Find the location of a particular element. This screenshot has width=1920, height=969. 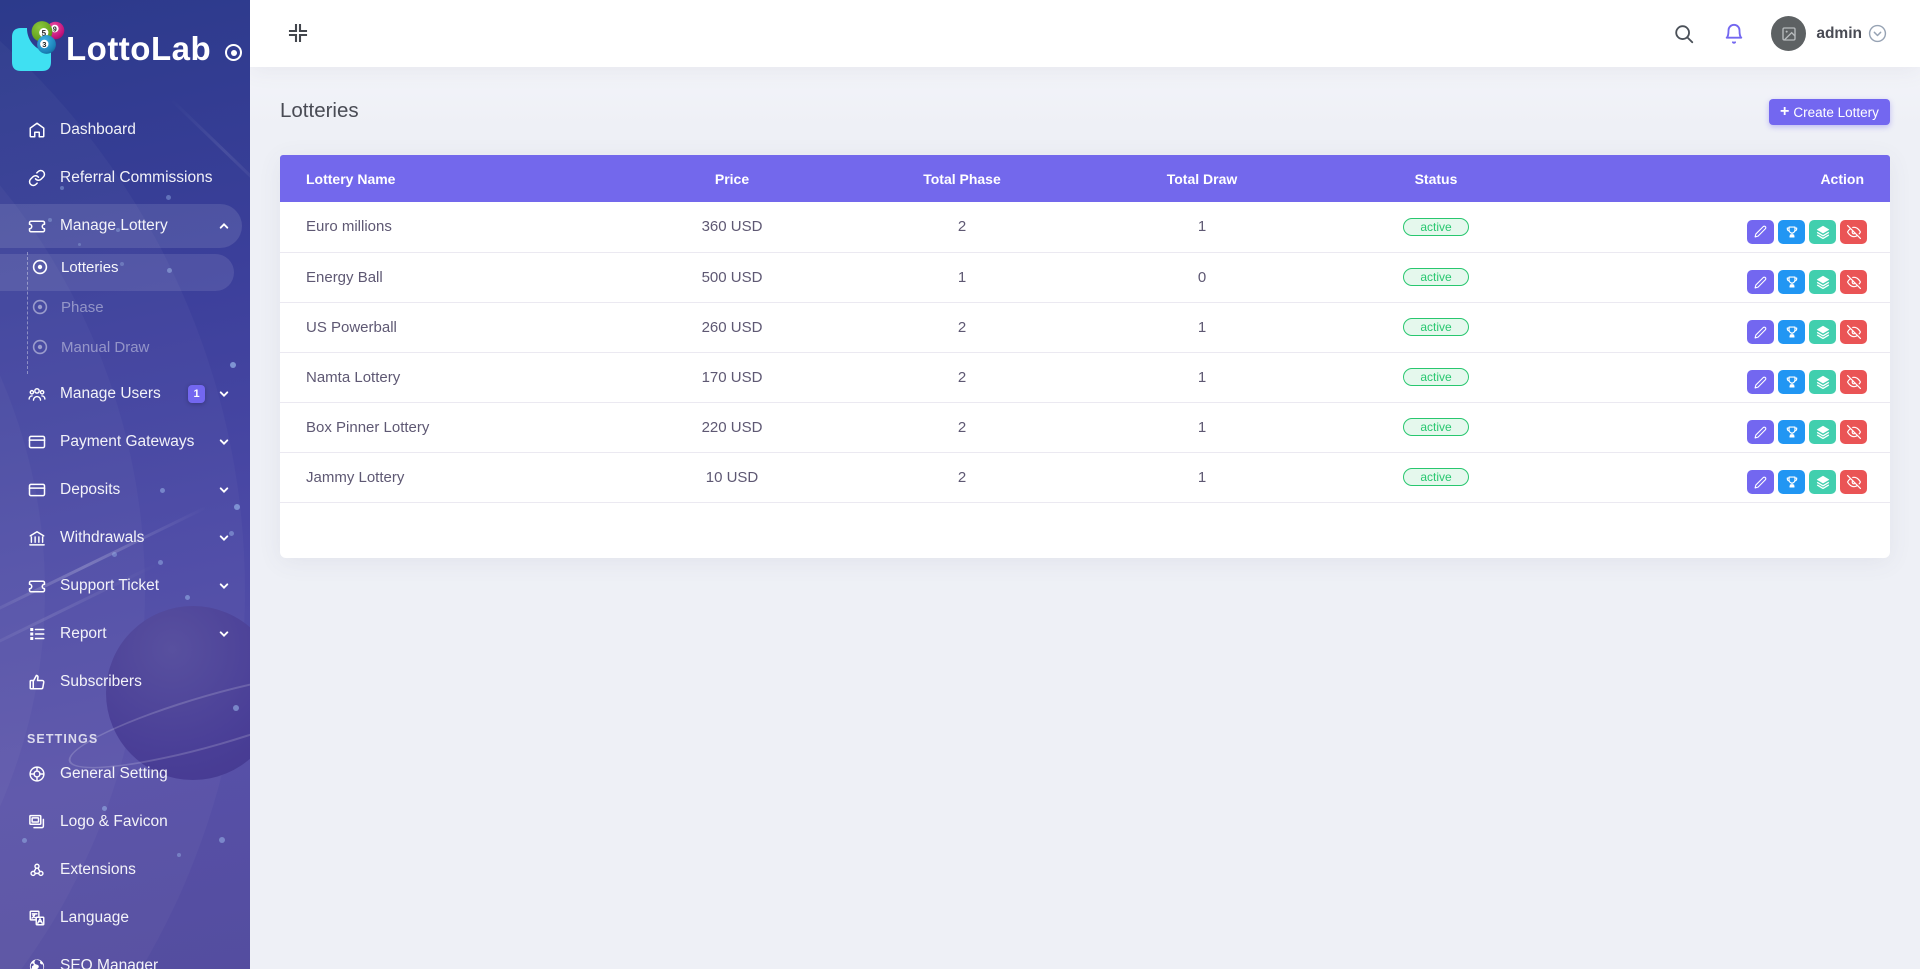

svg-text: 5 is located at coordinates (44, 33).